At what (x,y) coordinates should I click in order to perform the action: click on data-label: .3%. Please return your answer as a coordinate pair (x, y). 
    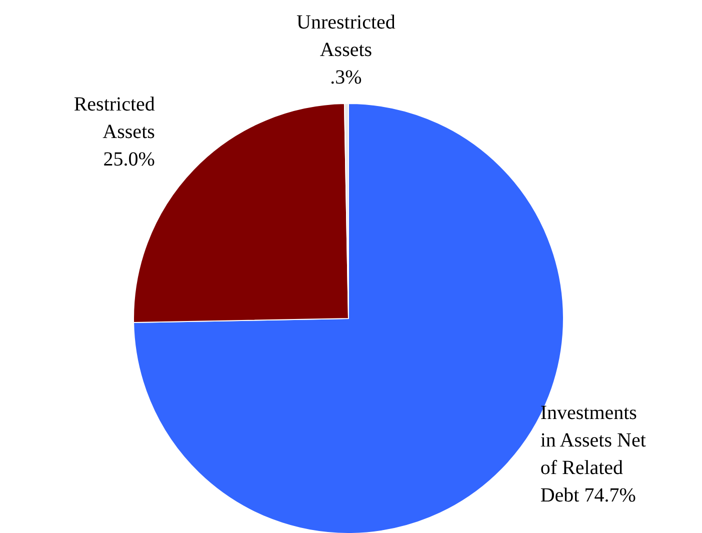
    Looking at the image, I should click on (346, 77).